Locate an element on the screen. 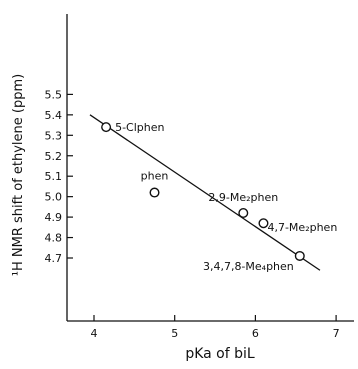 The width and height of the screenshot is (358, 369). y-tick-label: 5.5 is located at coordinates (54, 94).